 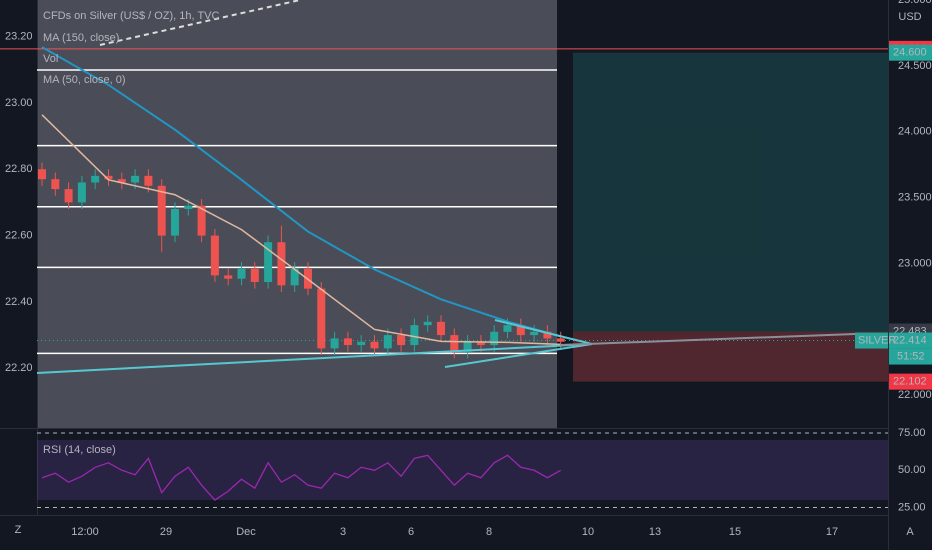 What do you see at coordinates (84, 80) in the screenshot?
I see `indicator-label: MA (50, close, 0)` at bounding box center [84, 80].